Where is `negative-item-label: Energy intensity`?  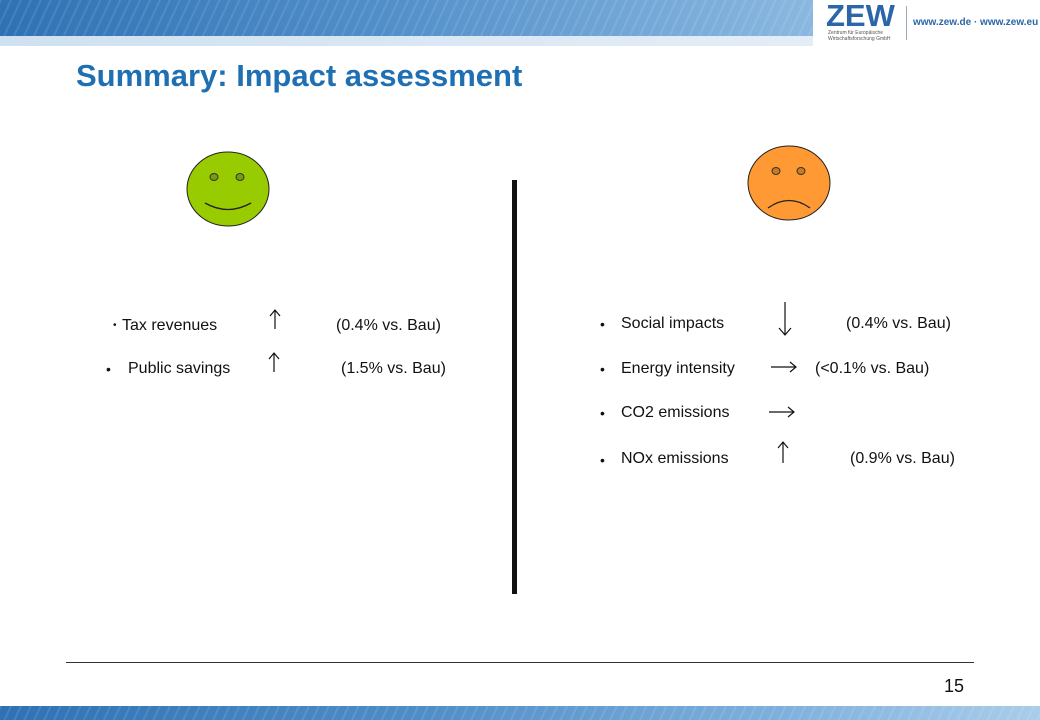 negative-item-label: Energy intensity is located at coordinates (678, 368).